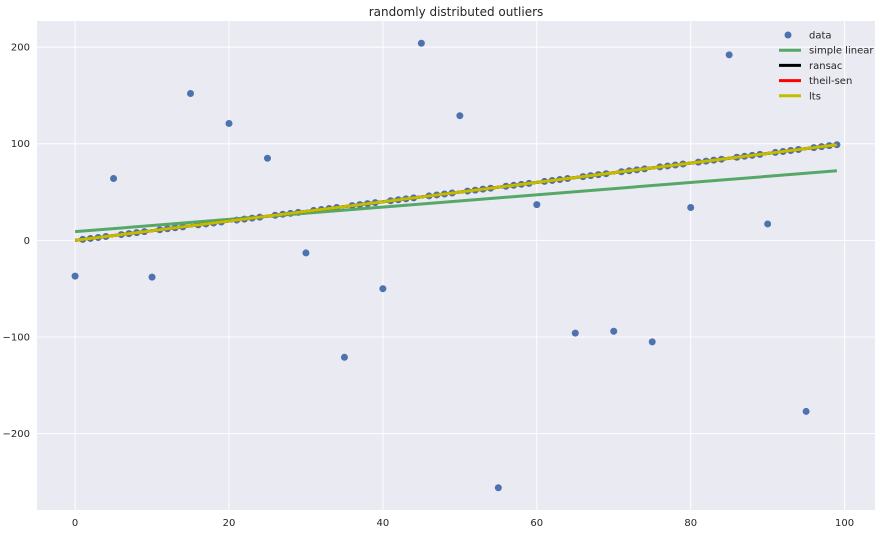 The height and width of the screenshot is (535, 881). I want to click on legend-label: lts, so click(815, 96).